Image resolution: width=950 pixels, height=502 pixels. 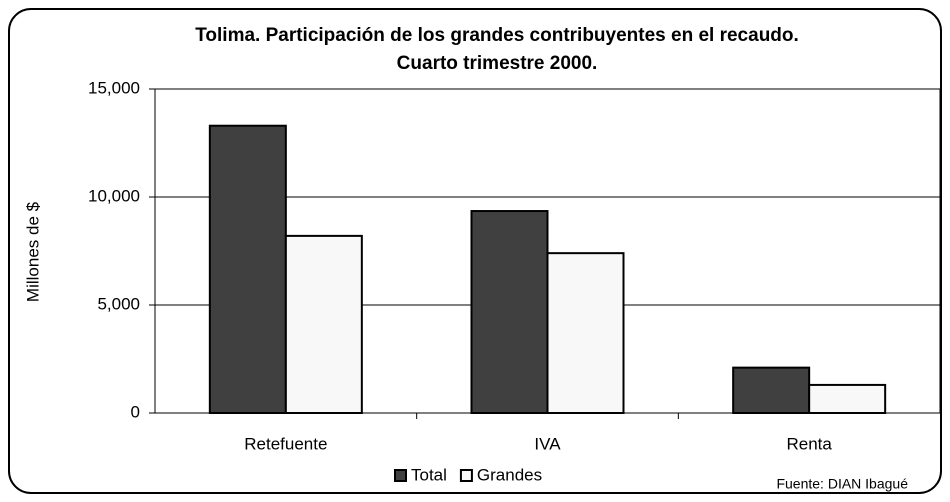 What do you see at coordinates (547, 443) in the screenshot?
I see `x-tick-label: IVA` at bounding box center [547, 443].